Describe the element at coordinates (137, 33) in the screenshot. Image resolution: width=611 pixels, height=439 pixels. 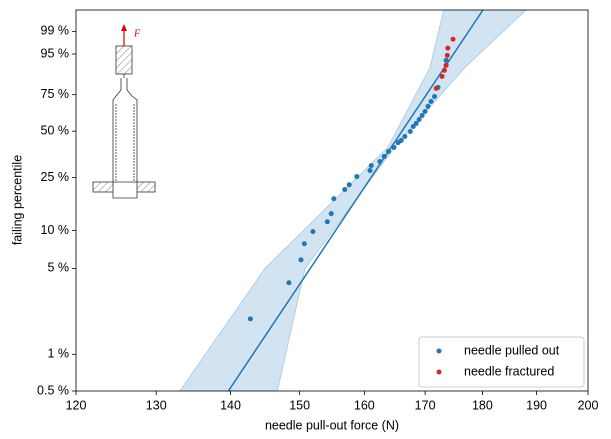
I see `inset-label: F` at that location.